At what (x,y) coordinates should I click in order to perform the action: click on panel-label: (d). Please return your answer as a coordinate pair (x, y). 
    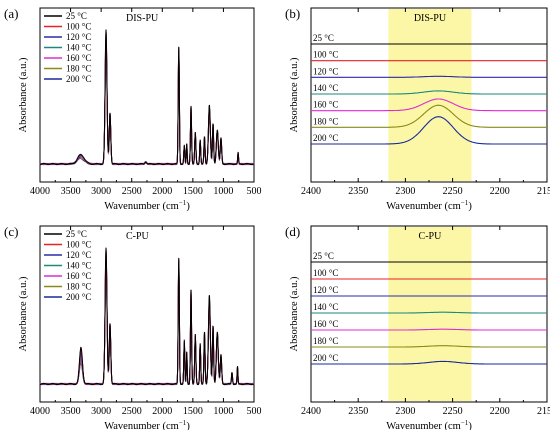
    Looking at the image, I should click on (292, 231).